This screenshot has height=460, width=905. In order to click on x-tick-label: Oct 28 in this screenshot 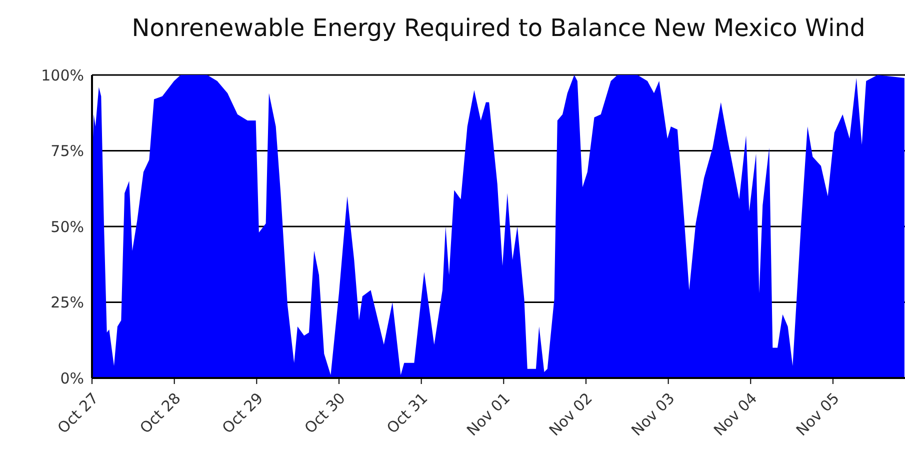, I will do `click(160, 413)`.